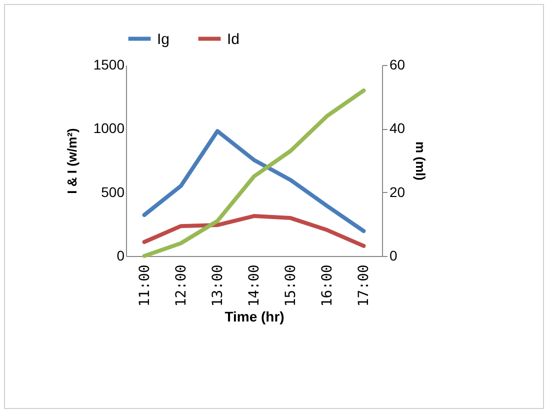  Describe the element at coordinates (254, 285) in the screenshot. I see `x-tick-label: 14:00` at that location.